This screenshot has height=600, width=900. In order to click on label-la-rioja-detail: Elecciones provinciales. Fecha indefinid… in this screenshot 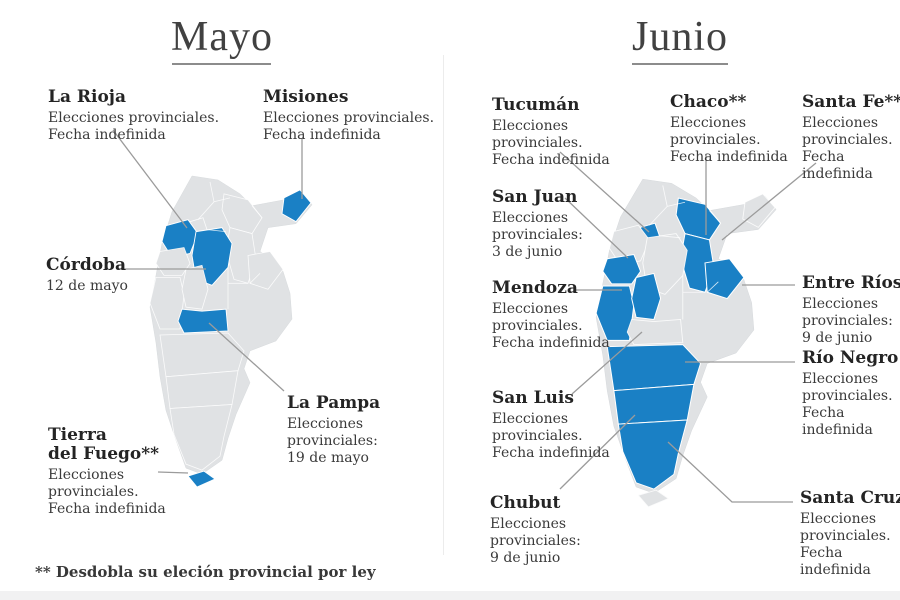, I will do `click(134, 127)`.